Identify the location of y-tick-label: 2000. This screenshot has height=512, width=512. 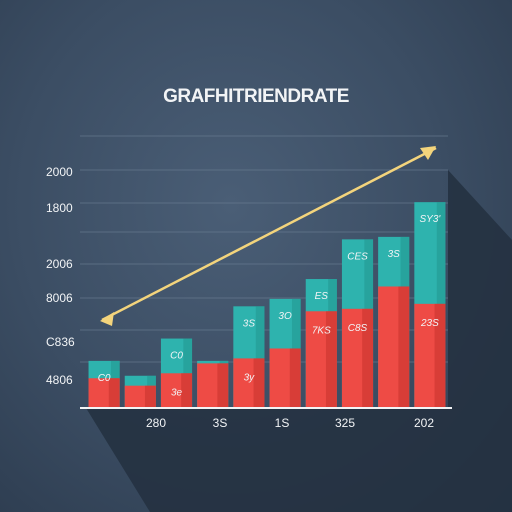
(59, 172).